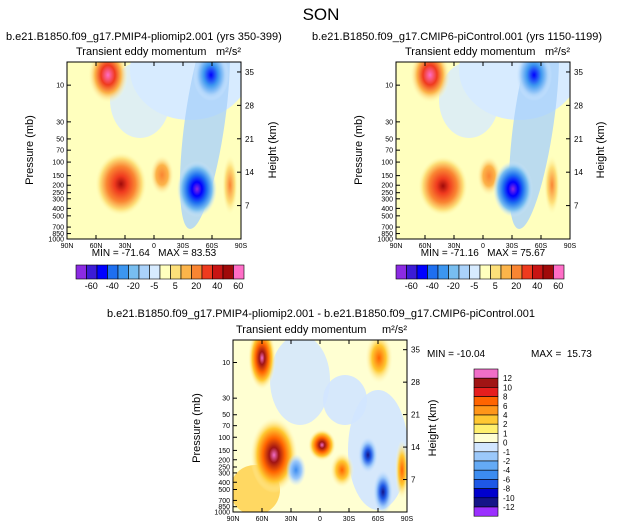  I want to click on y-tick-label: 300, so click(58, 199).